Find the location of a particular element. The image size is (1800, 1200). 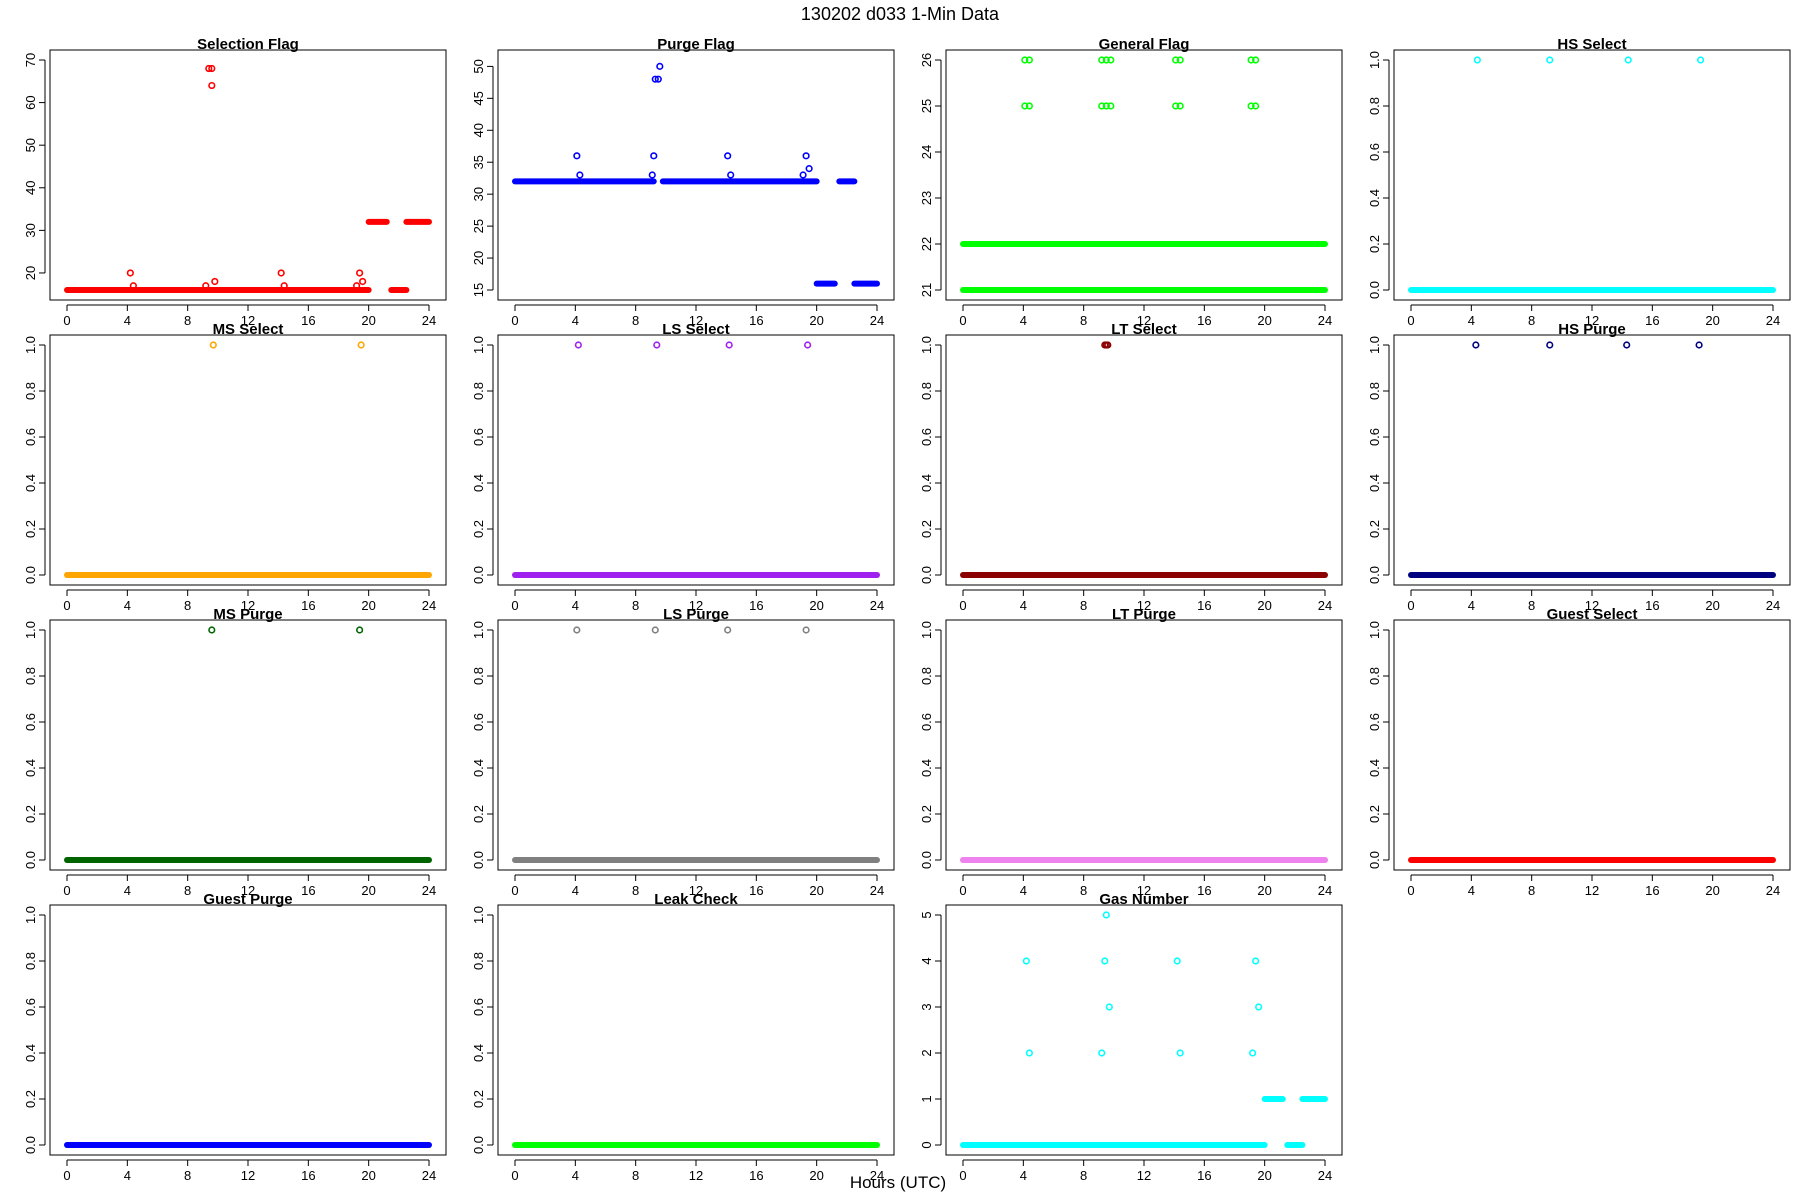

y-tick-label: 20 is located at coordinates (30, 273).